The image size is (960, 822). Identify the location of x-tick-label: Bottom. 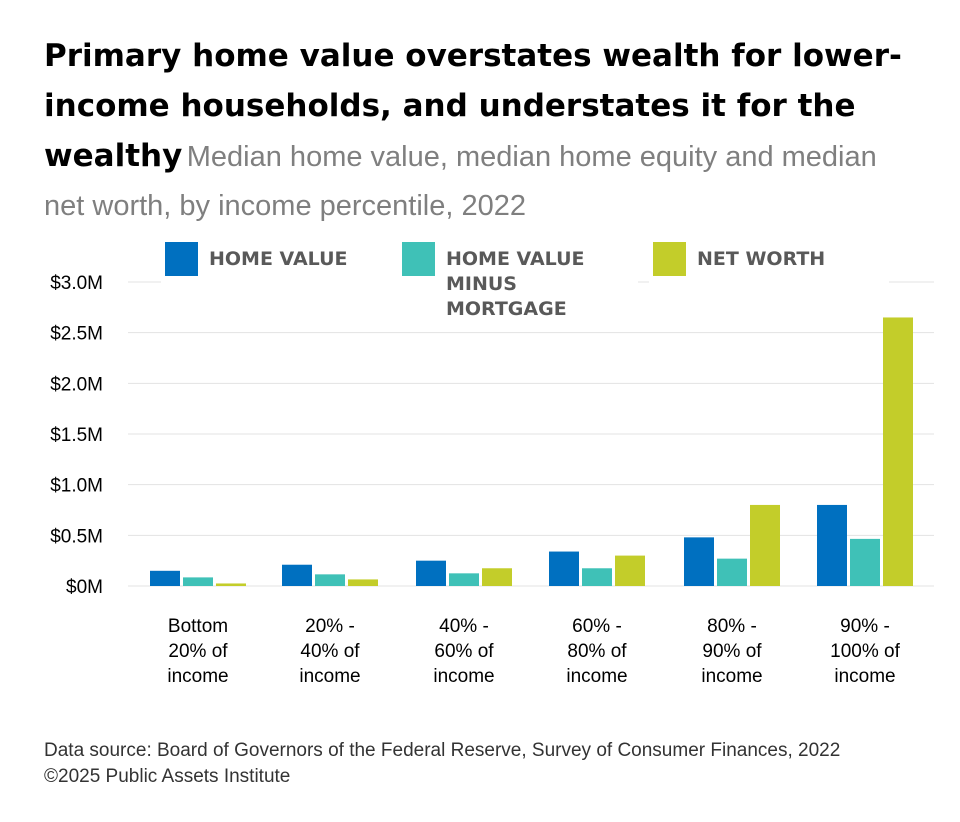
(198, 626).